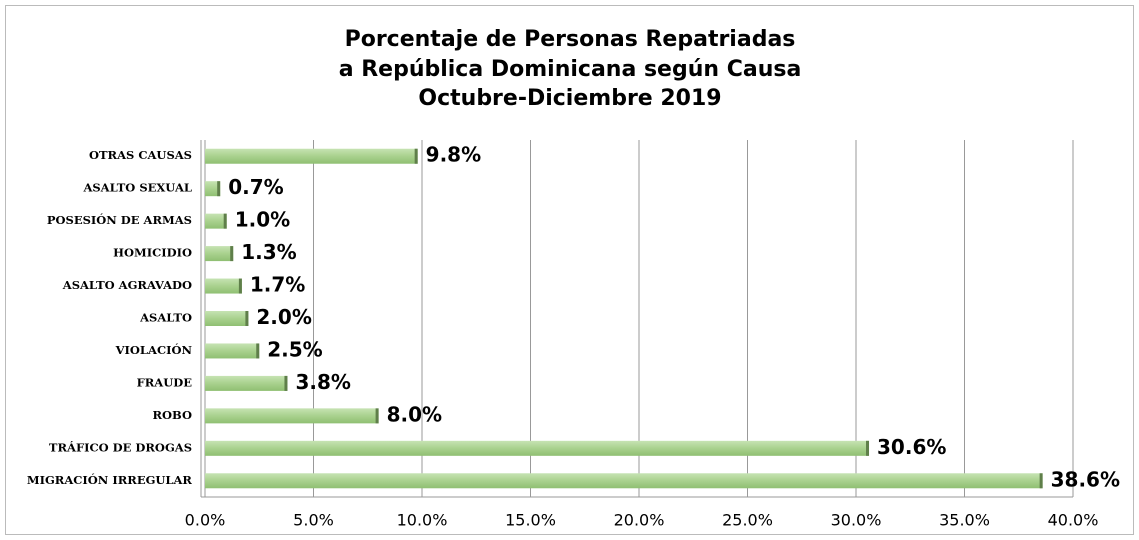 This screenshot has width=1139, height=540. What do you see at coordinates (262, 220) in the screenshot?
I see `value-label: 1.0%` at bounding box center [262, 220].